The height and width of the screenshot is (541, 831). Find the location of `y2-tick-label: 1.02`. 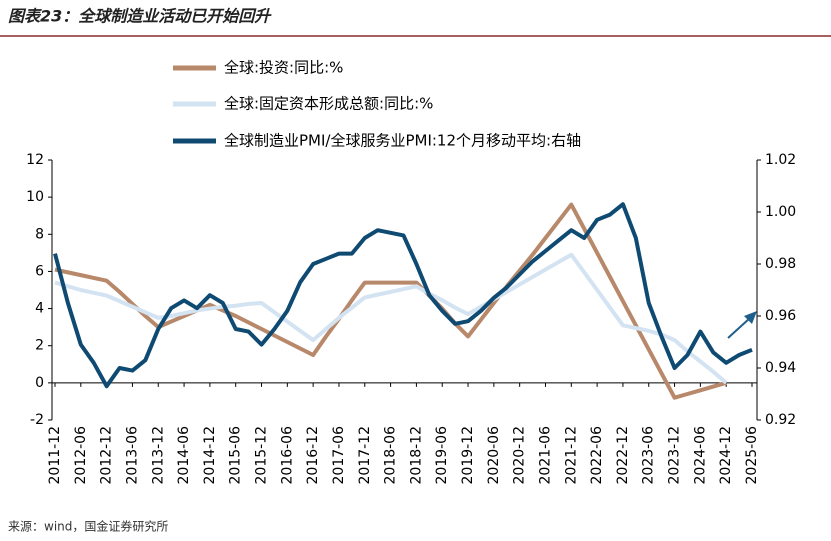

y2-tick-label: 1.02 is located at coordinates (780, 160).